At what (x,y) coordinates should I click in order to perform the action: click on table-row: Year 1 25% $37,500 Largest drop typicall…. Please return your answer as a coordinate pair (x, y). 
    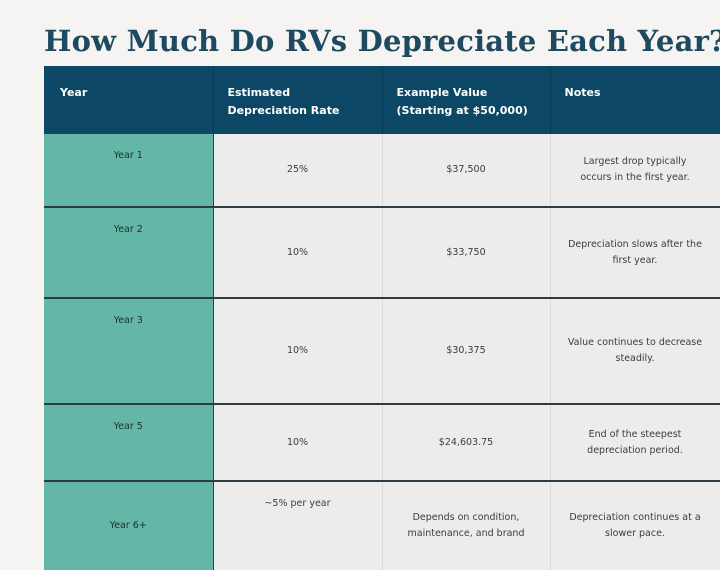
    Looking at the image, I should click on (382, 171).